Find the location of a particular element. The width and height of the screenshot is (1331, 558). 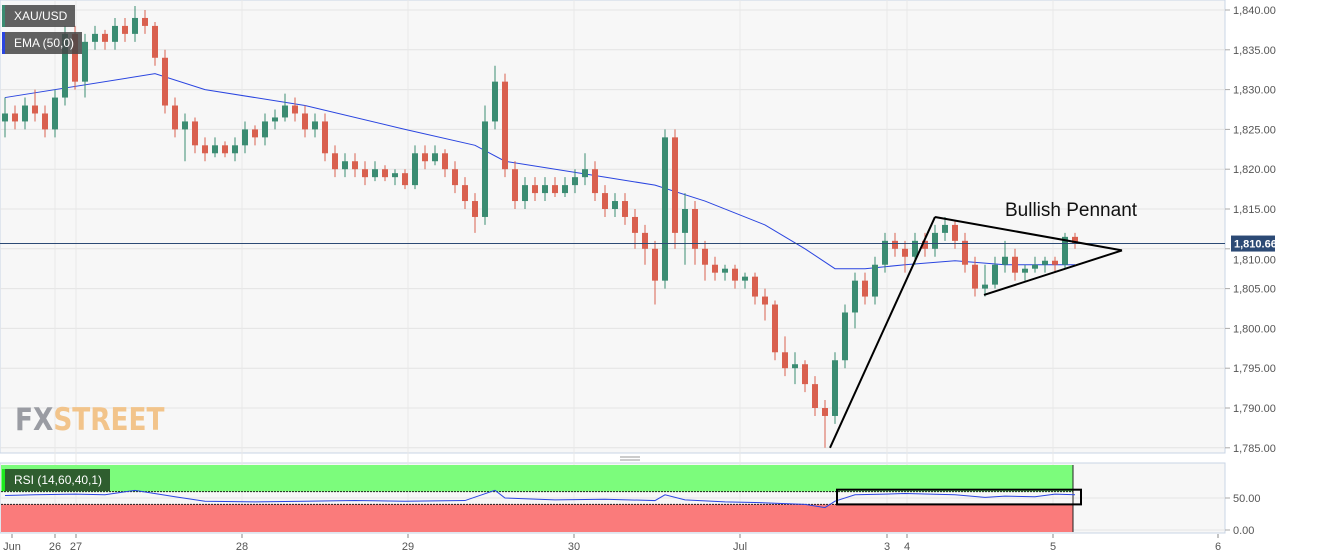

rsi-zones is located at coordinates (537, 498).